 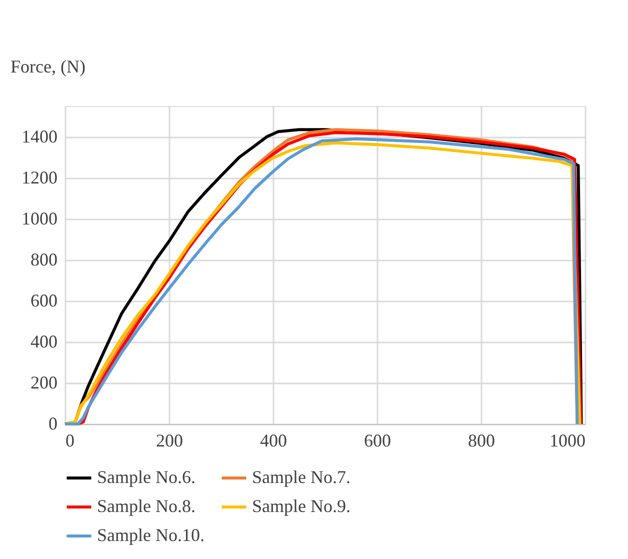 I want to click on y-tick-label: 1400, so click(x=40, y=136).